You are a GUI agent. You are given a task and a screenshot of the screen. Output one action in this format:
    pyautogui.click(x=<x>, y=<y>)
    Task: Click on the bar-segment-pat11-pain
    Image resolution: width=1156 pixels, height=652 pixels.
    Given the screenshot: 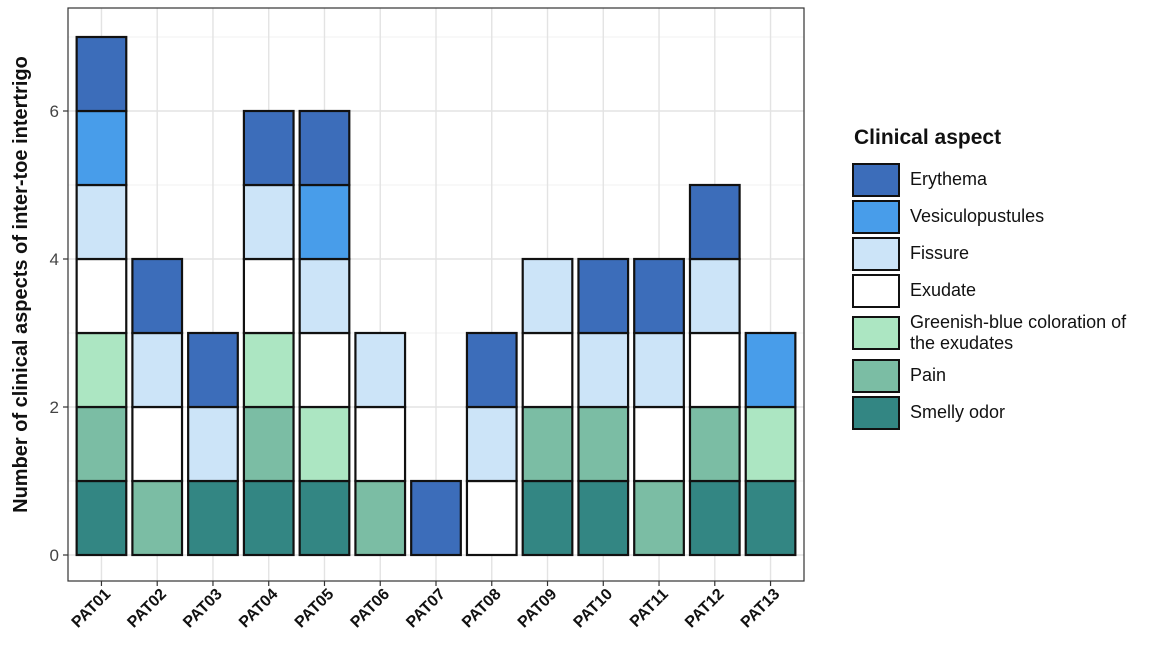 What is the action you would take?
    pyautogui.click(x=659, y=518)
    